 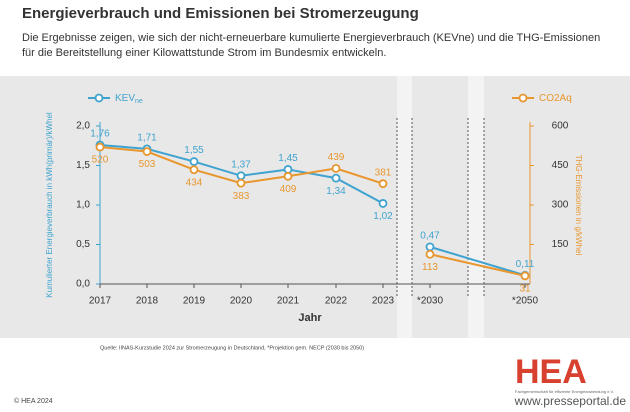 I want to click on legend-name: KEV, so click(x=125, y=98).